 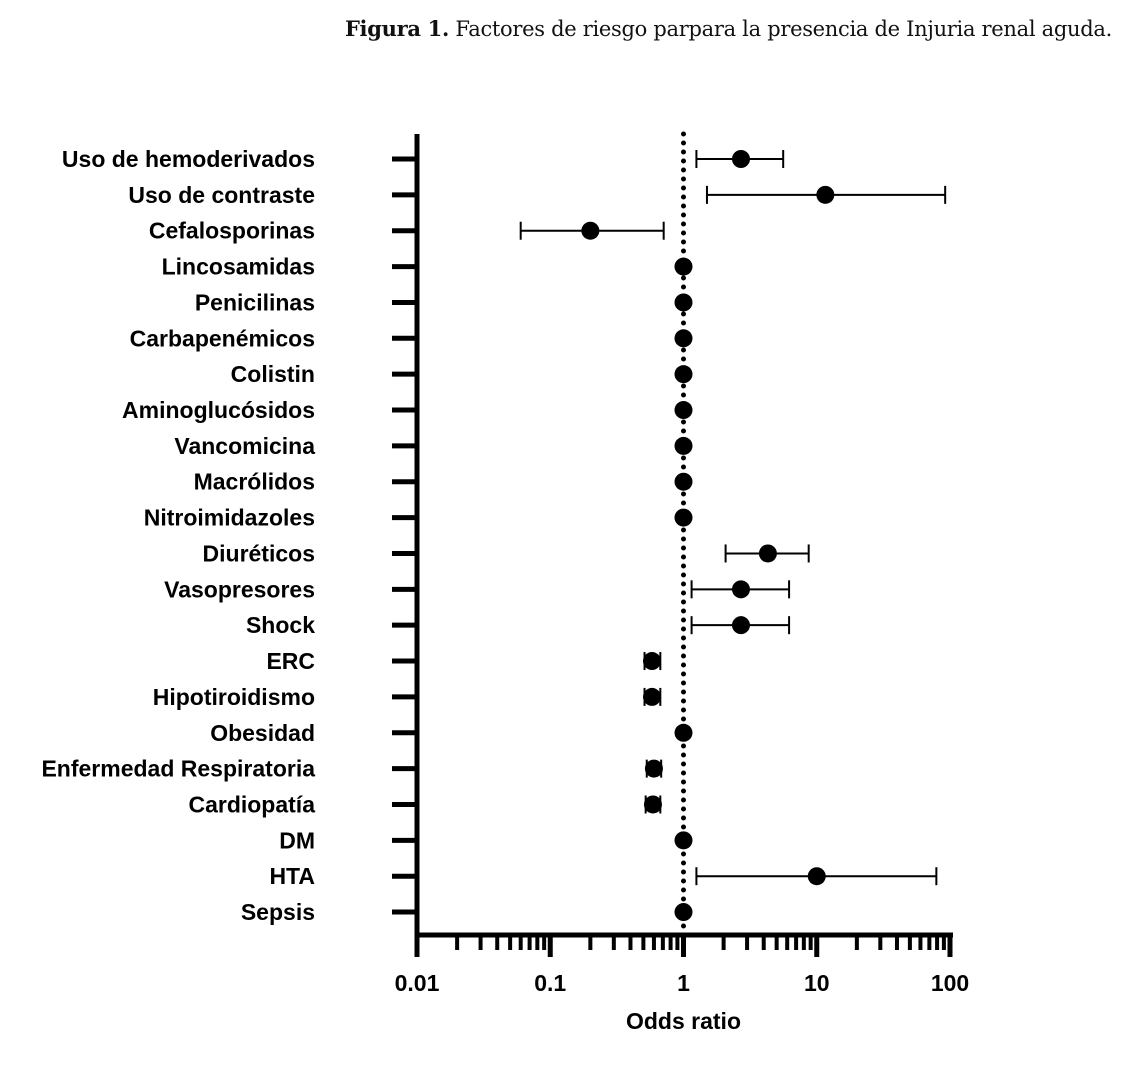 What do you see at coordinates (229, 518) in the screenshot?
I see `row-label: Nitroimidazoles` at bounding box center [229, 518].